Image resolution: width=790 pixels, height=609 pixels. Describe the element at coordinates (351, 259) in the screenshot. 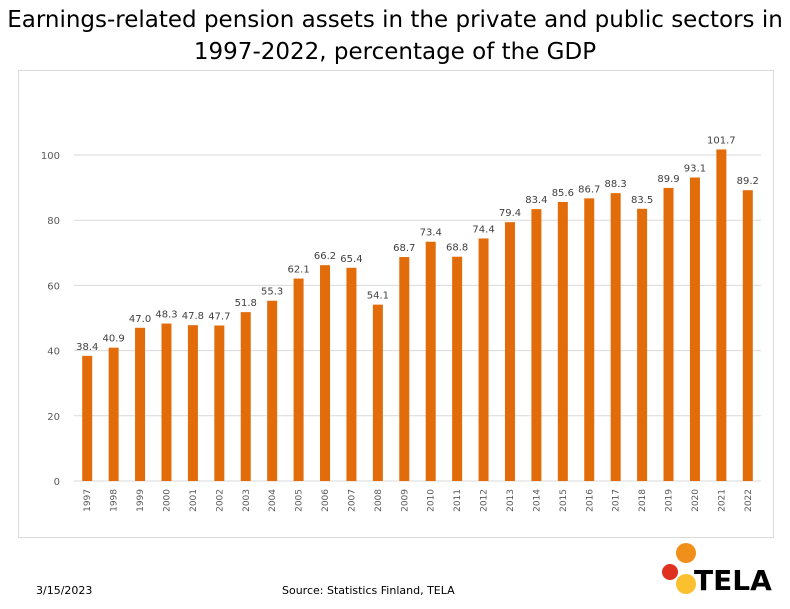

I see `data-label: 65.4` at that location.